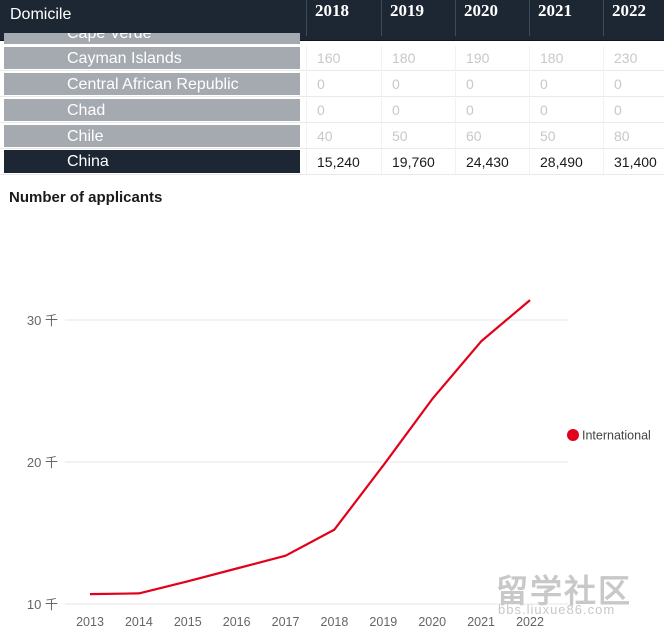 This screenshot has height=632, width=664. I want to click on x-tick-label: 2017, so click(286, 622).